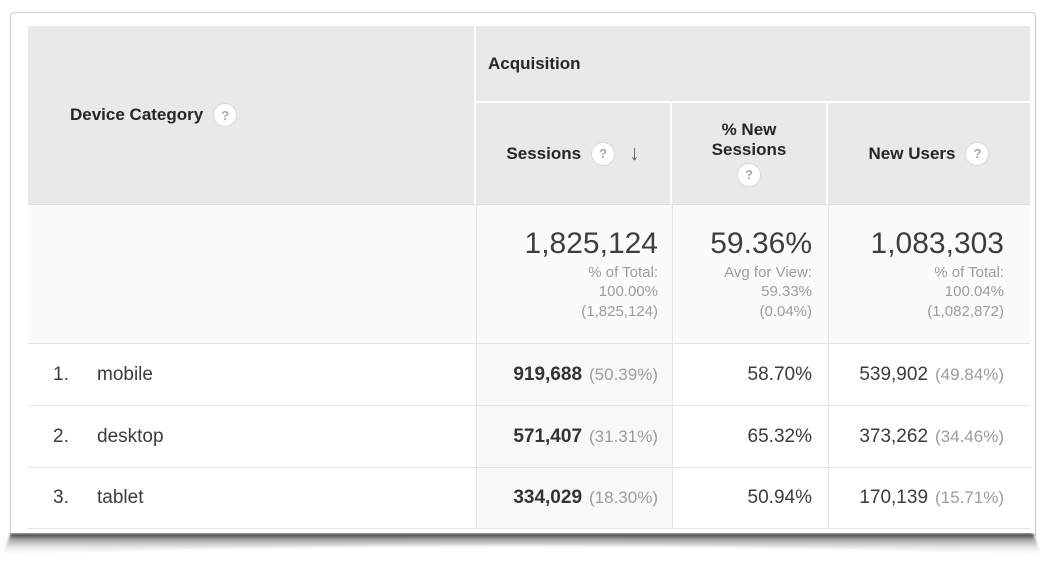  Describe the element at coordinates (779, 374) in the screenshot. I see `new-sessions-value: 58.70%` at that location.